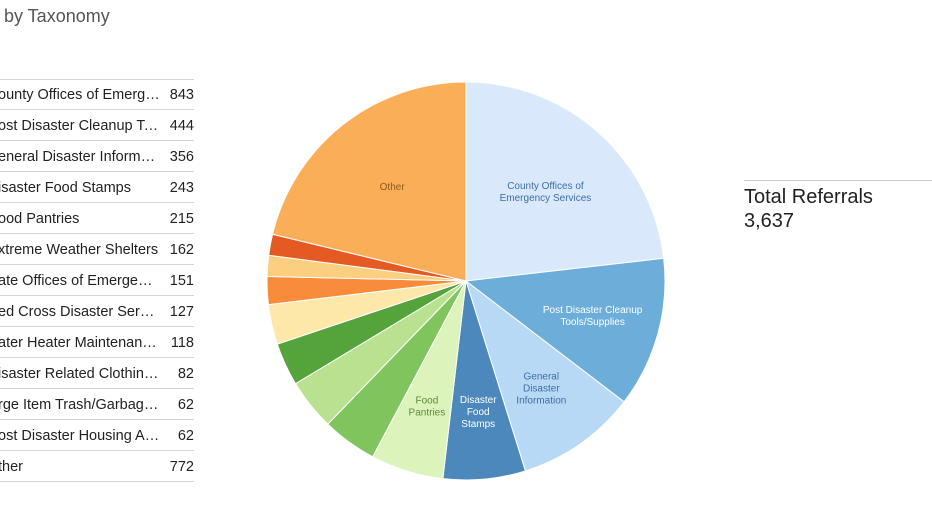  I want to click on list-item: ost Disaster Cleanup Tool... 444, so click(97, 126).